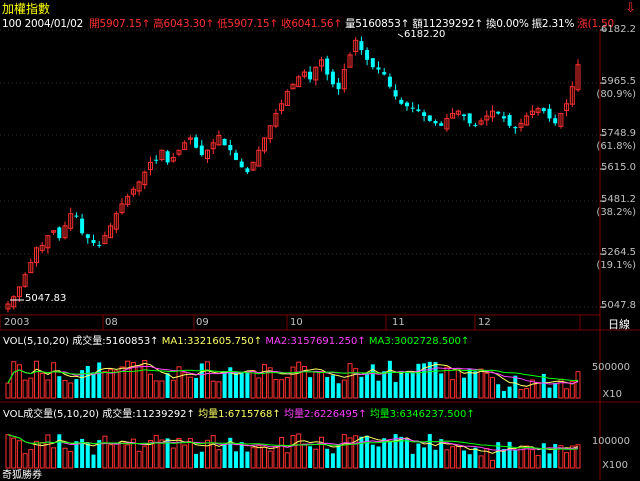  Describe the element at coordinates (46, 298) in the screenshot. I see `low-annotation: 5047.83` at that location.